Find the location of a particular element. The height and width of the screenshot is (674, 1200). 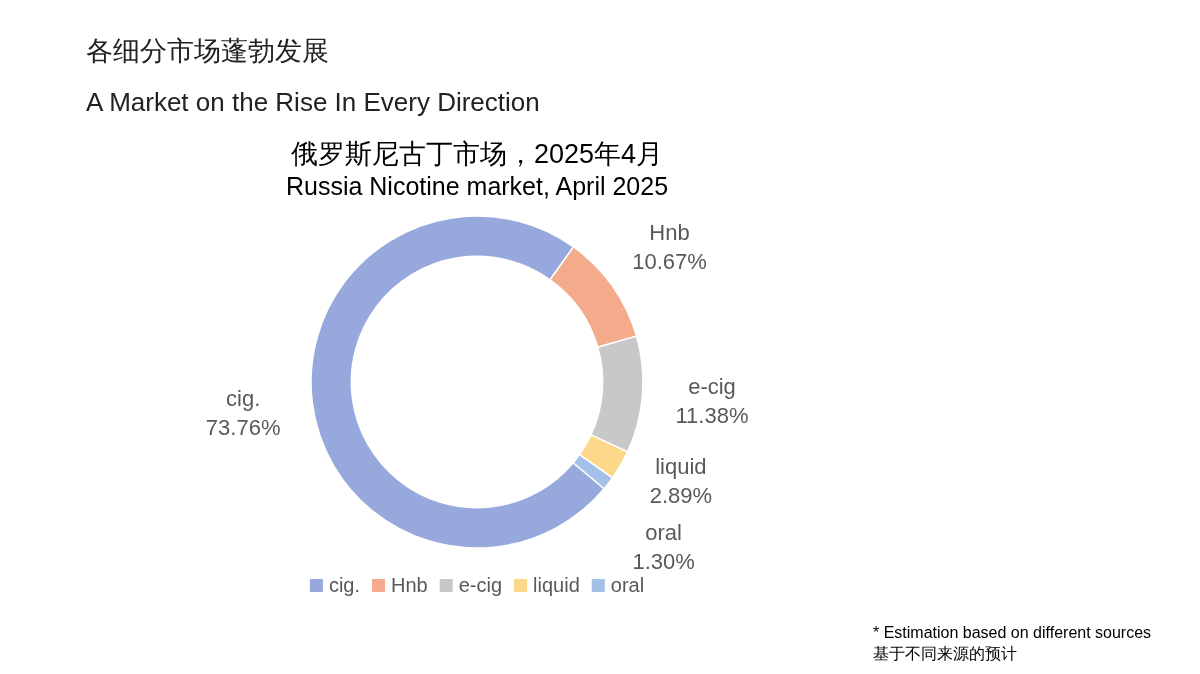

slice-label: oral is located at coordinates (663, 533).